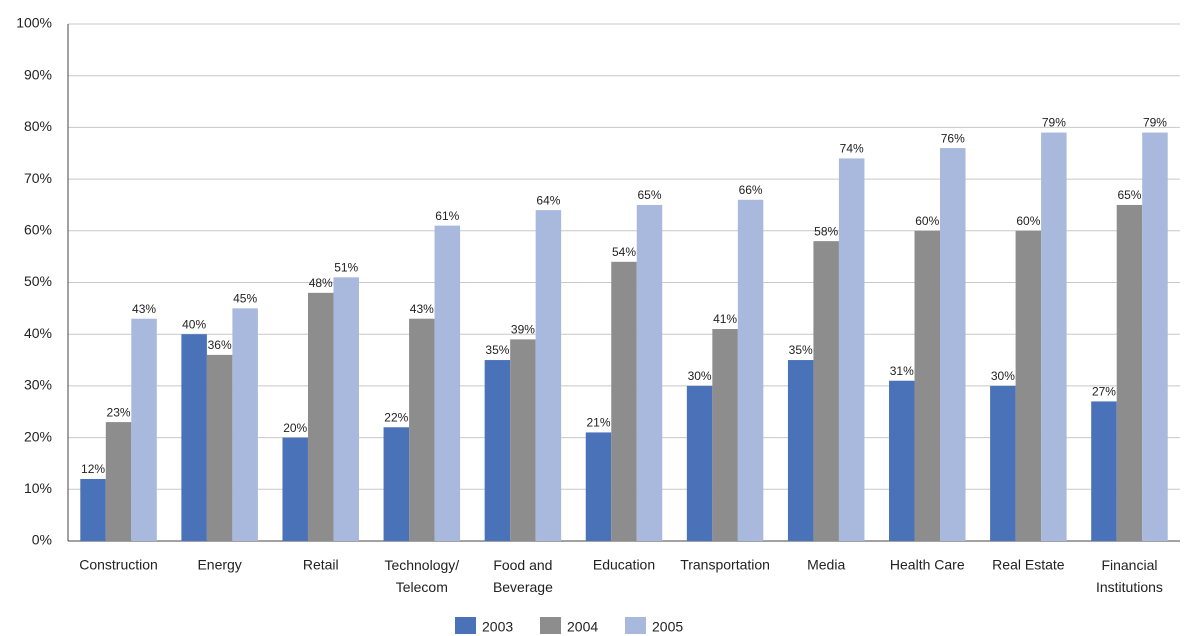  Describe the element at coordinates (34, 23) in the screenshot. I see `y-tick-label: 100%` at that location.